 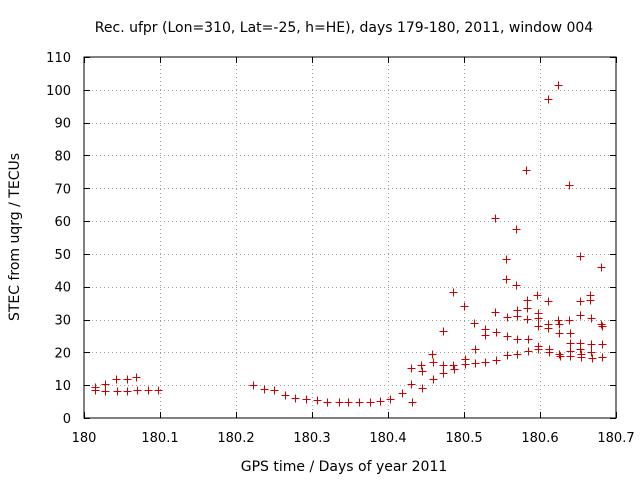 I want to click on x-tick-label: 180.5, so click(x=463, y=438).